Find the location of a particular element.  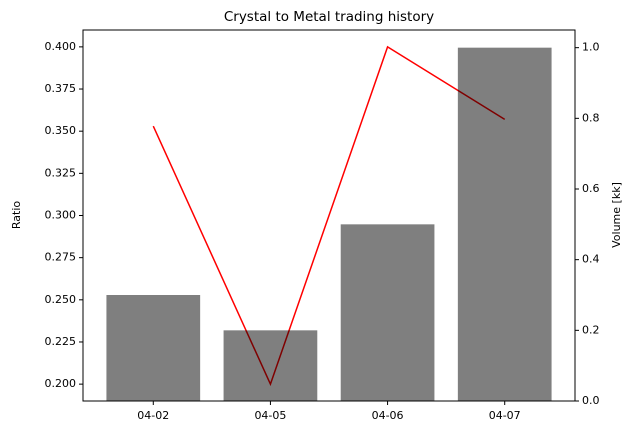

y-tick-label: 0.375 is located at coordinates (61, 88).